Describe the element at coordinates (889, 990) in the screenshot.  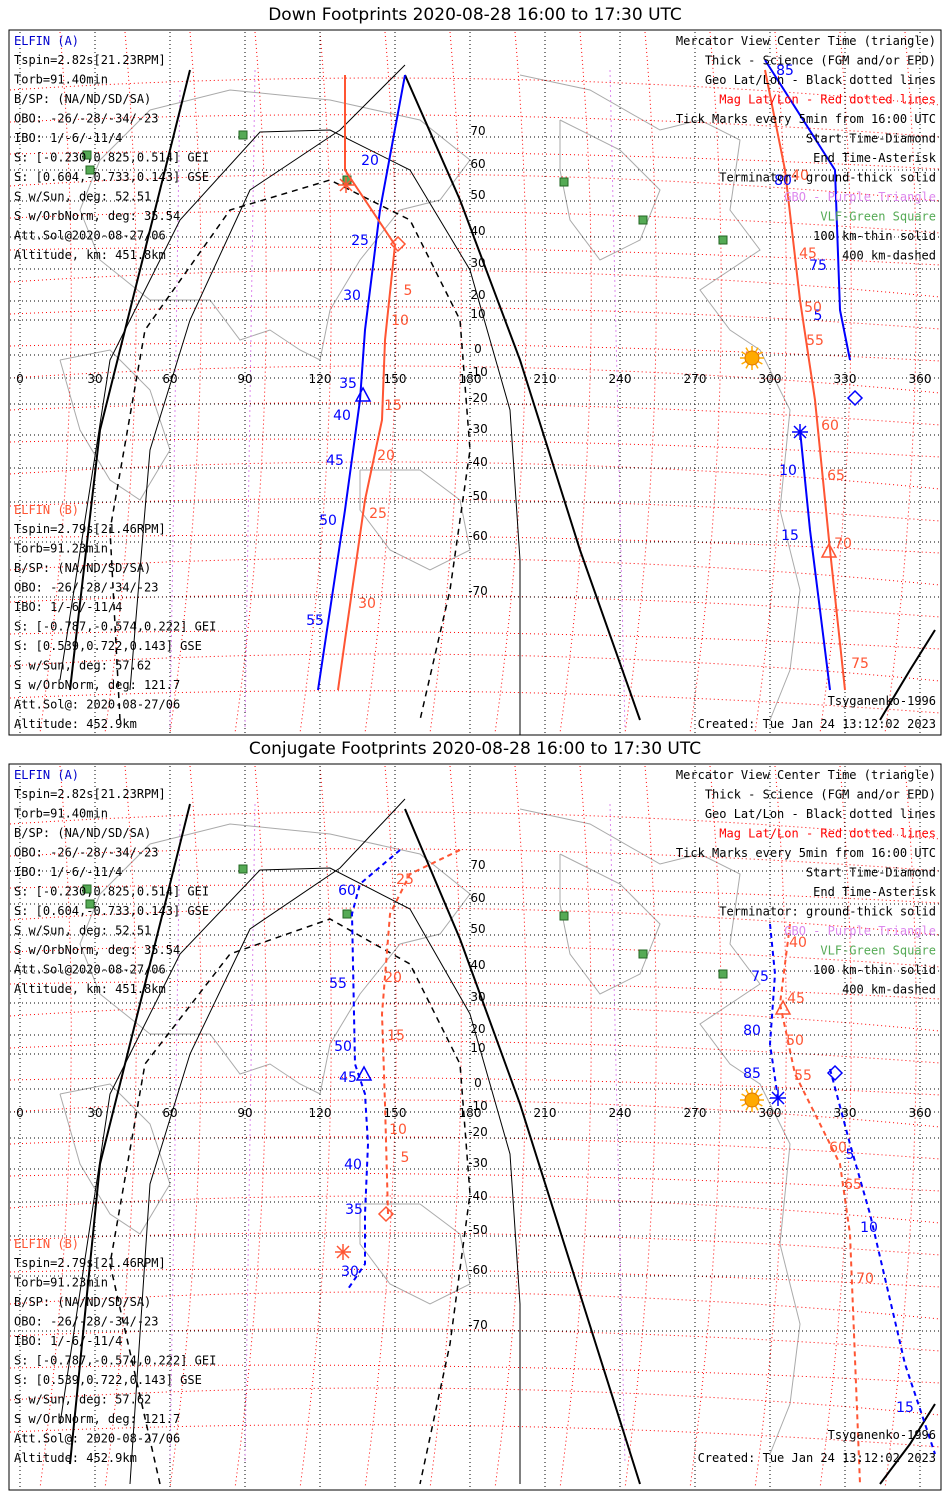
I see `legend-line: 400 km-dashed` at that location.